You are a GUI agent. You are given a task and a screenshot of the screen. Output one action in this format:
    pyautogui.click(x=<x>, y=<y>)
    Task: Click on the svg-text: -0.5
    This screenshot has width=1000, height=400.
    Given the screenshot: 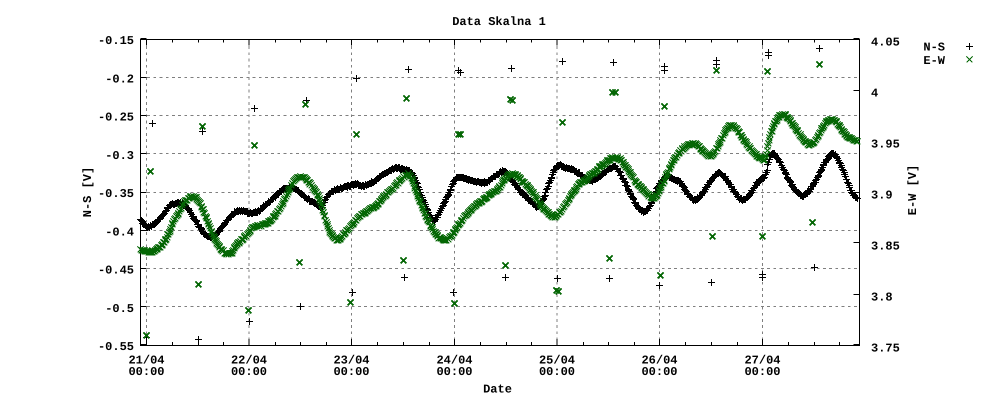 What is the action you would take?
    pyautogui.click(x=119, y=309)
    